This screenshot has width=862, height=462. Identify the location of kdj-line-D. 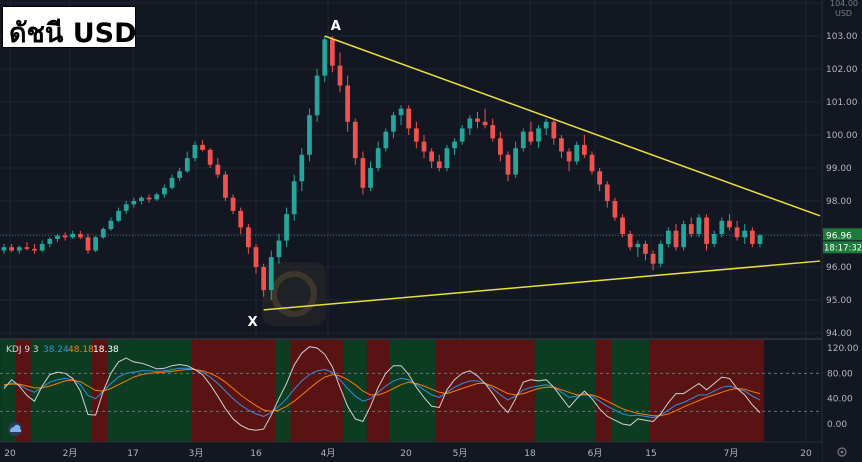
(382, 393).